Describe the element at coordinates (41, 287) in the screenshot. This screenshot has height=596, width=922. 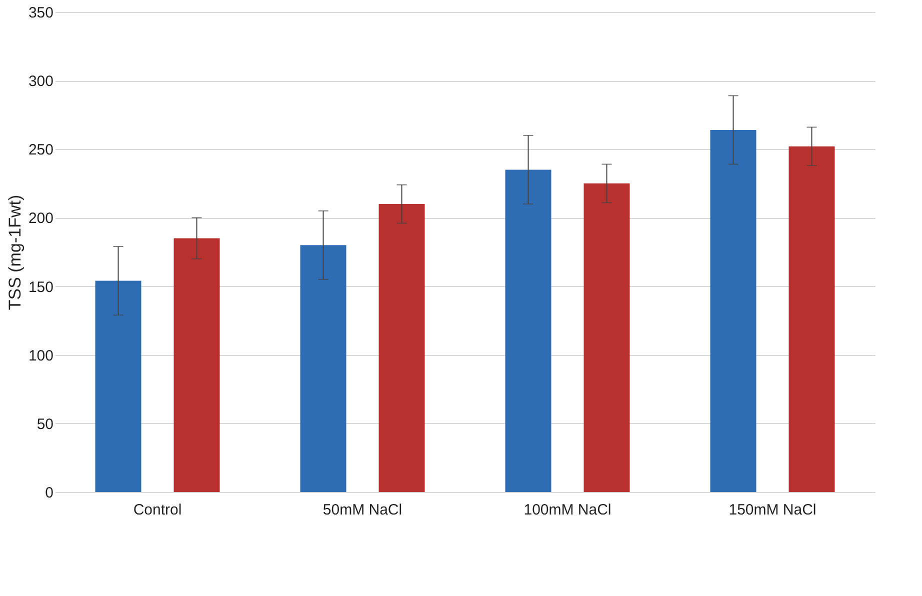
I see `y-tick-label: 150` at that location.